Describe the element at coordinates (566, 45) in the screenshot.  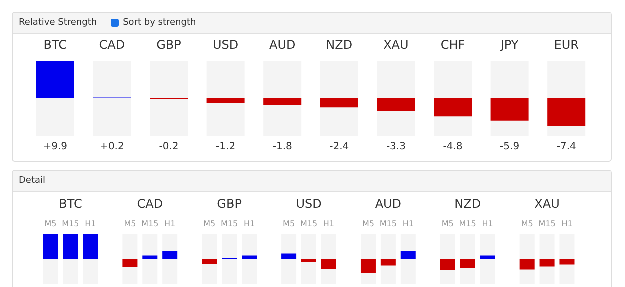
I see `x-tick-label: EUR` at that location.